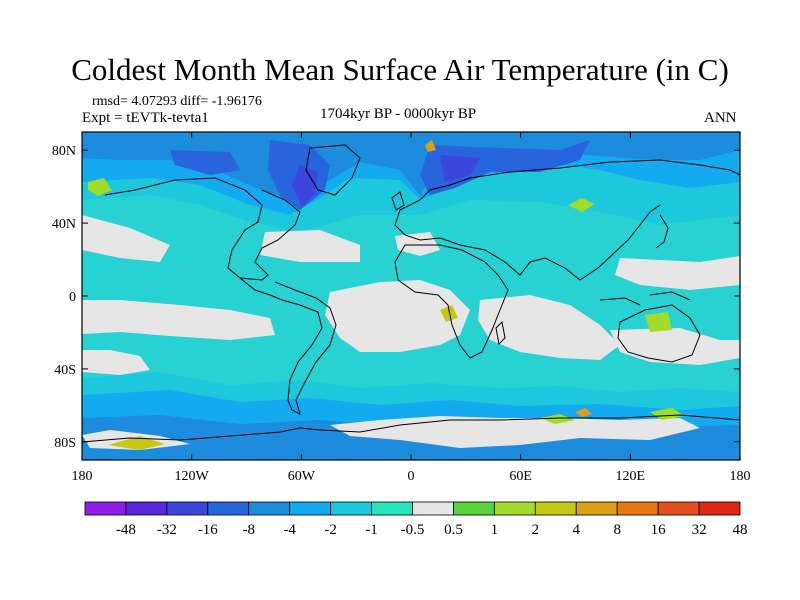  I want to click on stats-label: rmsd= 4.07293 diff= -1.96176, so click(177, 101).